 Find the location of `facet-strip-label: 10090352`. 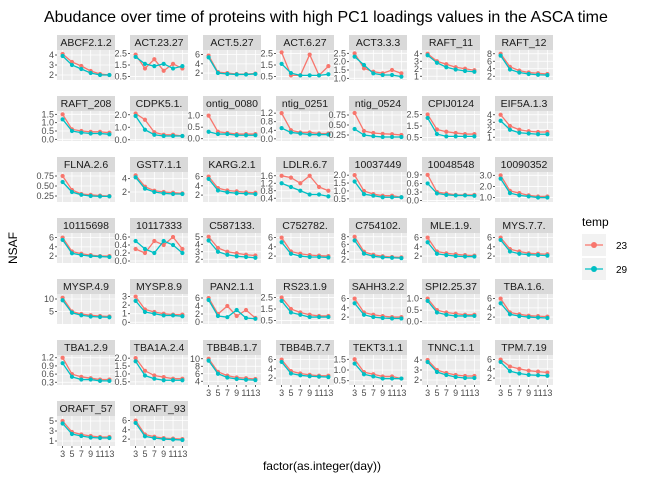

facet-strip-label: 10090352 is located at coordinates (524, 165).